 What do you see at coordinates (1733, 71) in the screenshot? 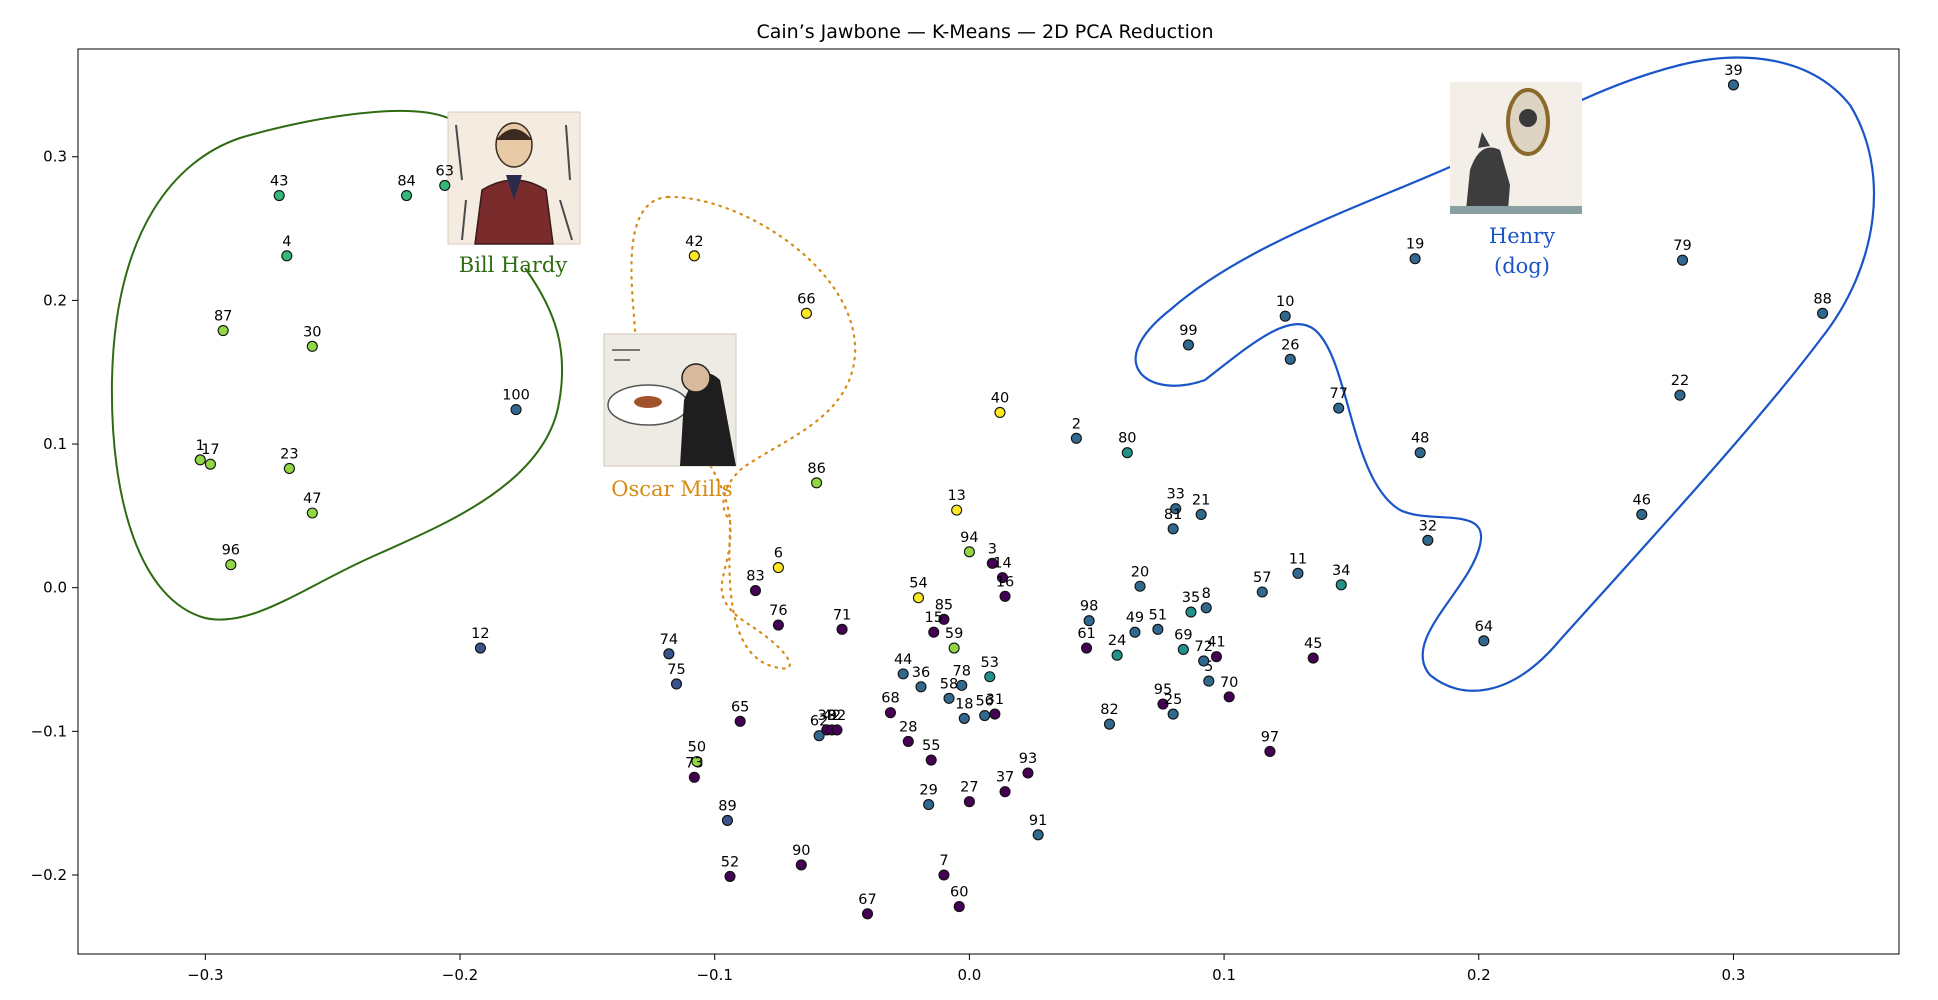
I see `point-label: 39` at bounding box center [1733, 71].